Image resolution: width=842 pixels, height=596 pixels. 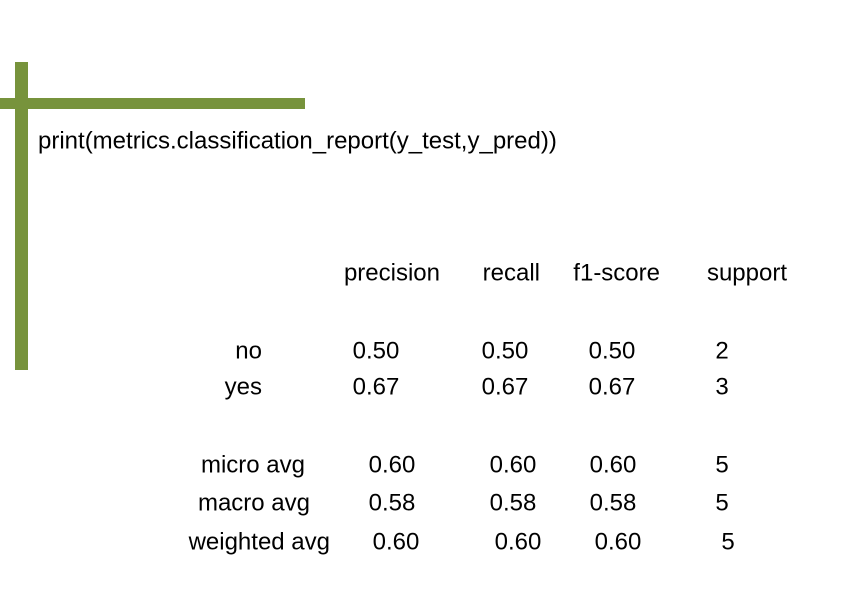 What do you see at coordinates (721, 350) in the screenshot?
I see `cell-value: 2` at bounding box center [721, 350].